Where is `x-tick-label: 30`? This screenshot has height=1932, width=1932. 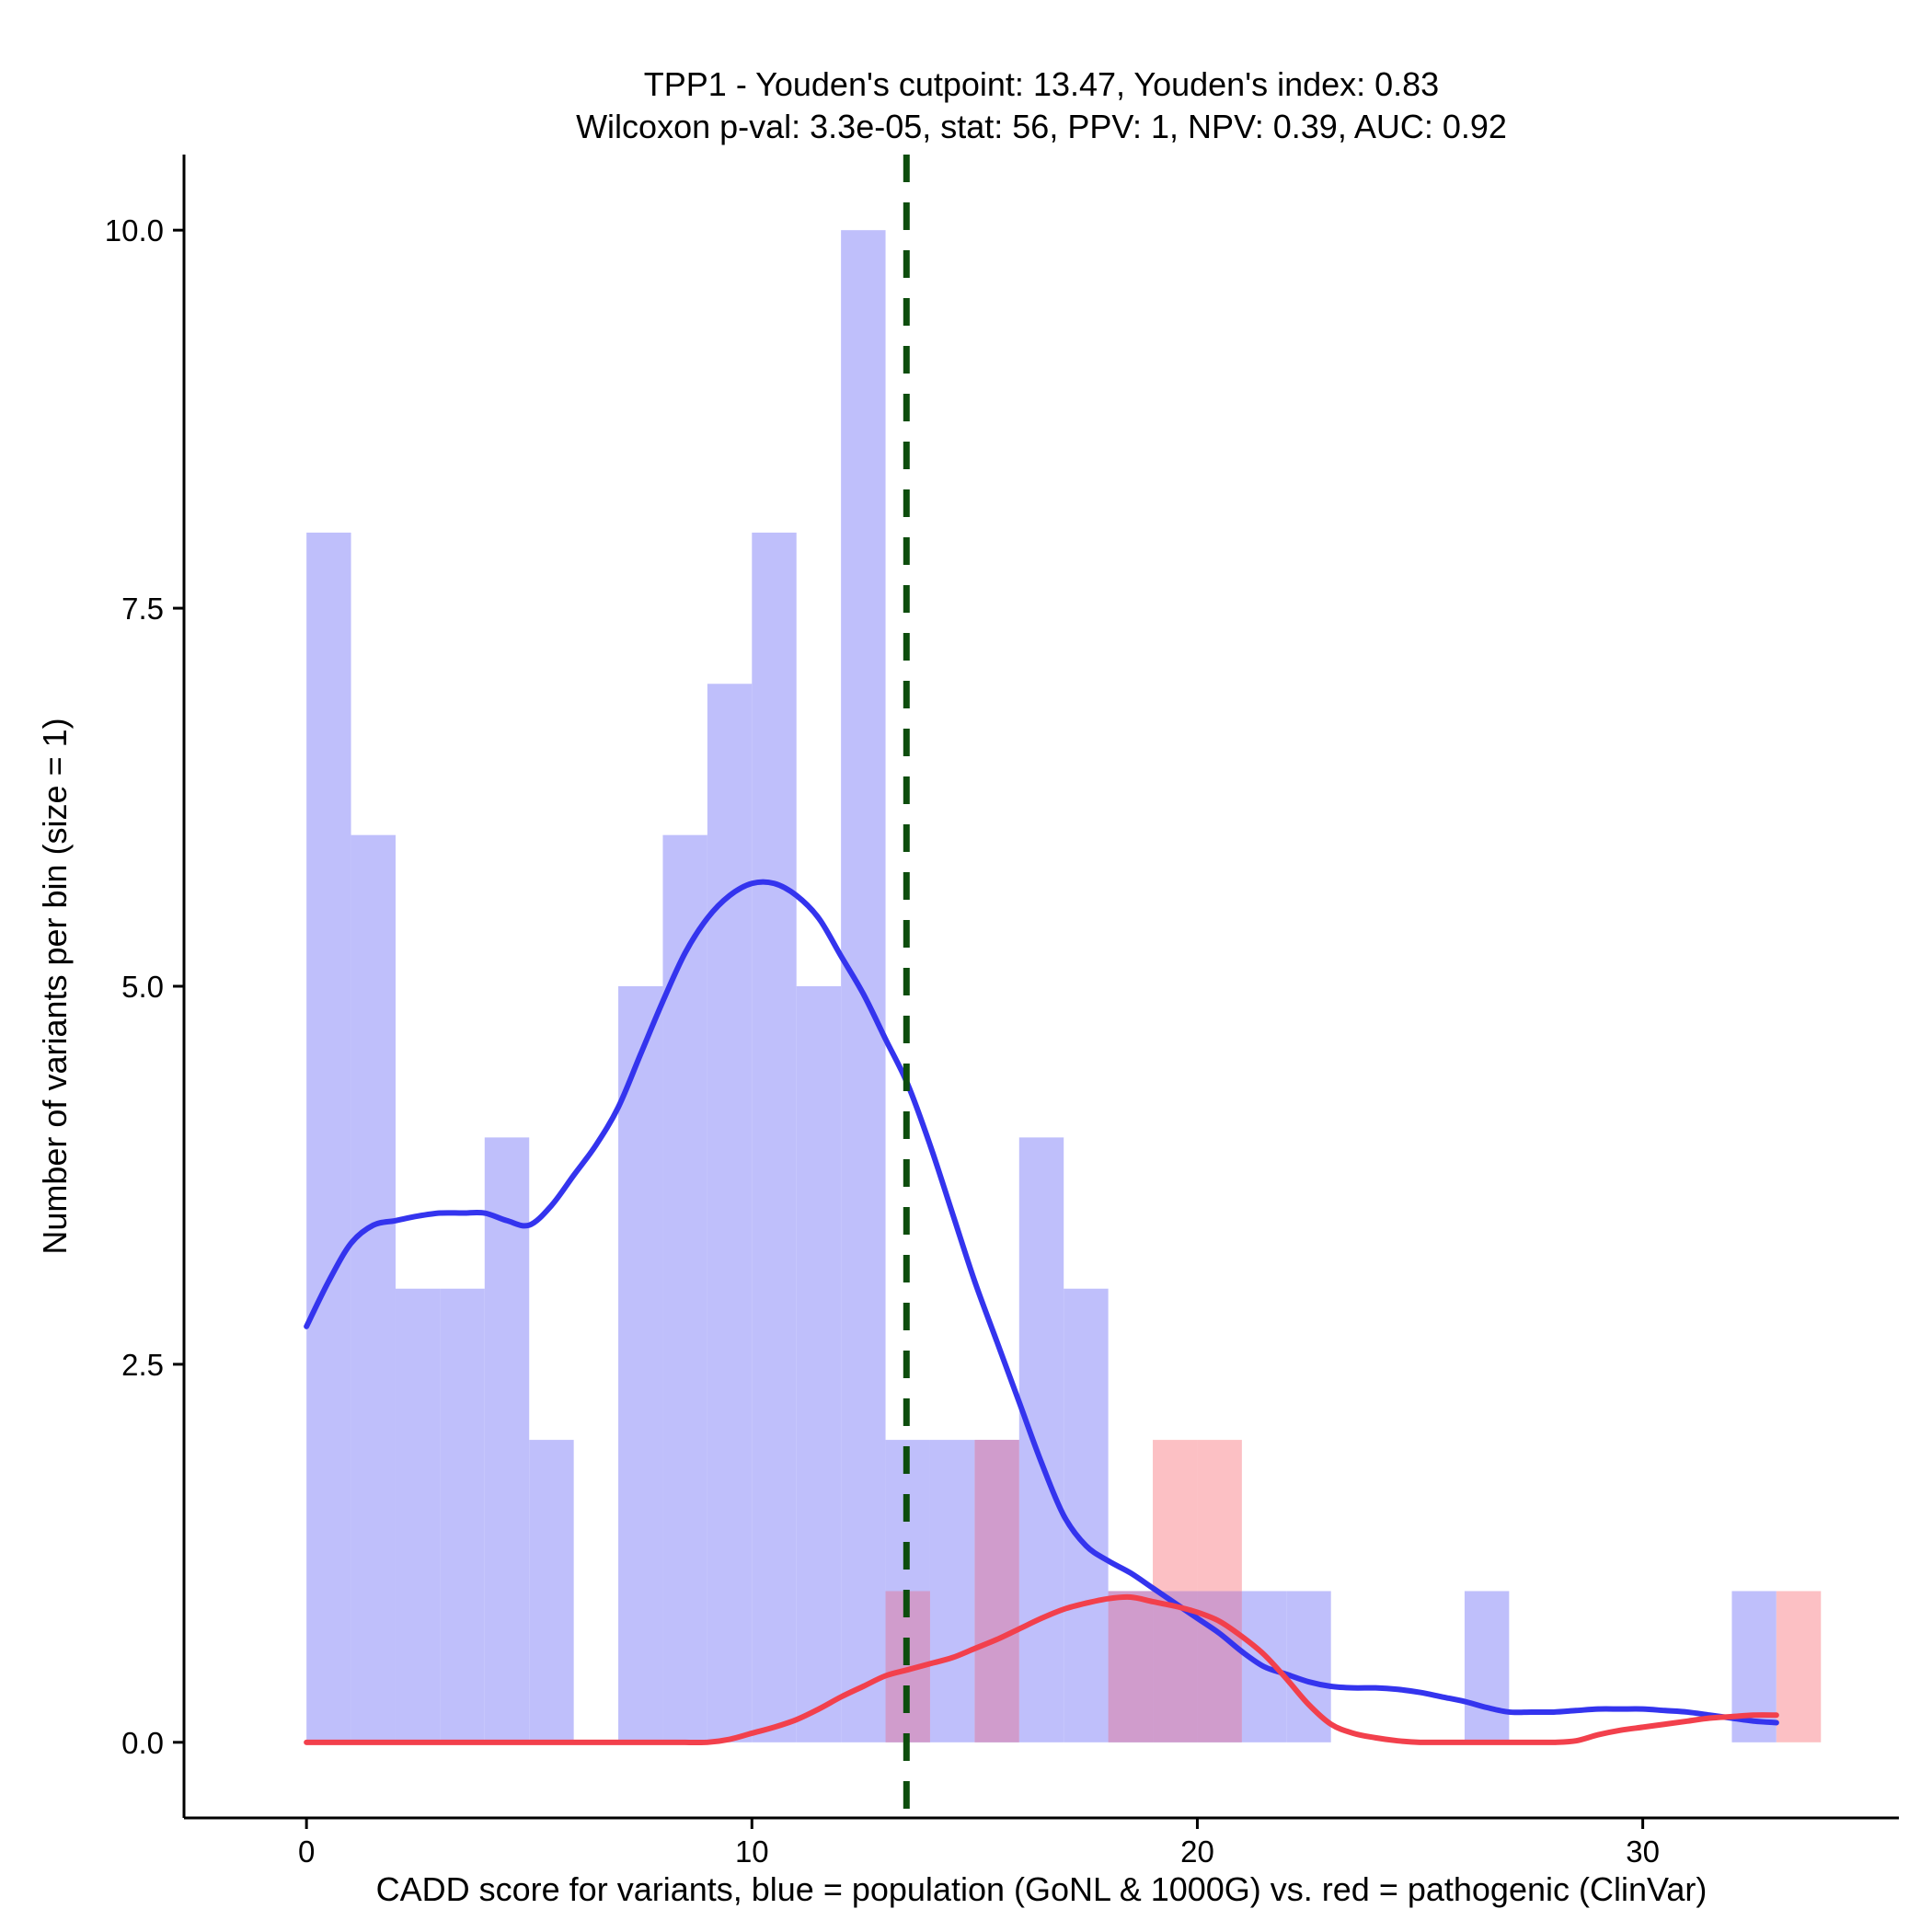
x-tick-label: 30 is located at coordinates (1643, 1851).